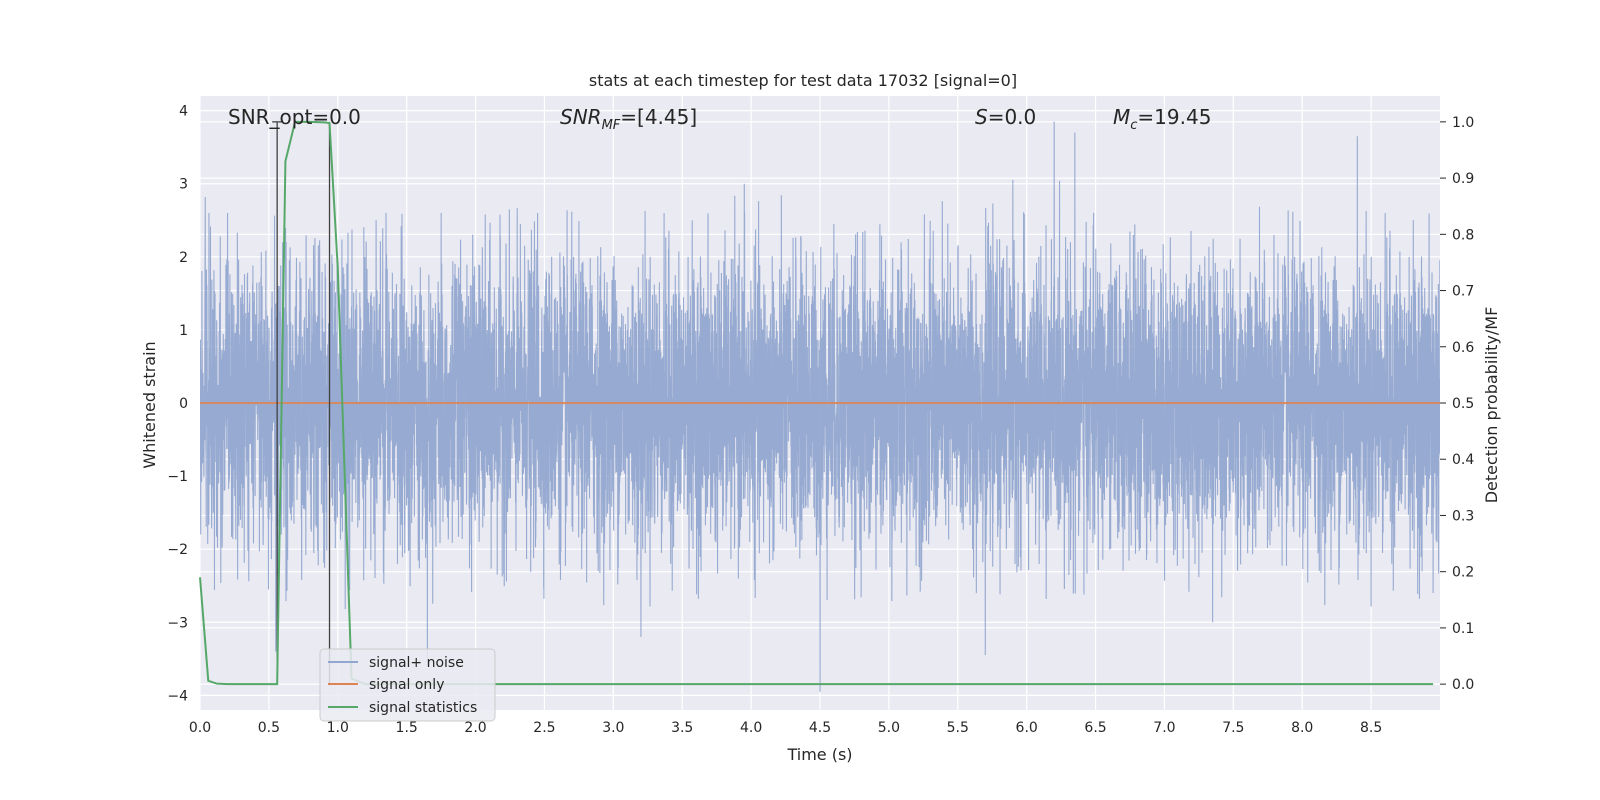 This screenshot has width=1600, height=800. What do you see at coordinates (183, 404) in the screenshot?
I see `y-tick-label: 0` at bounding box center [183, 404].